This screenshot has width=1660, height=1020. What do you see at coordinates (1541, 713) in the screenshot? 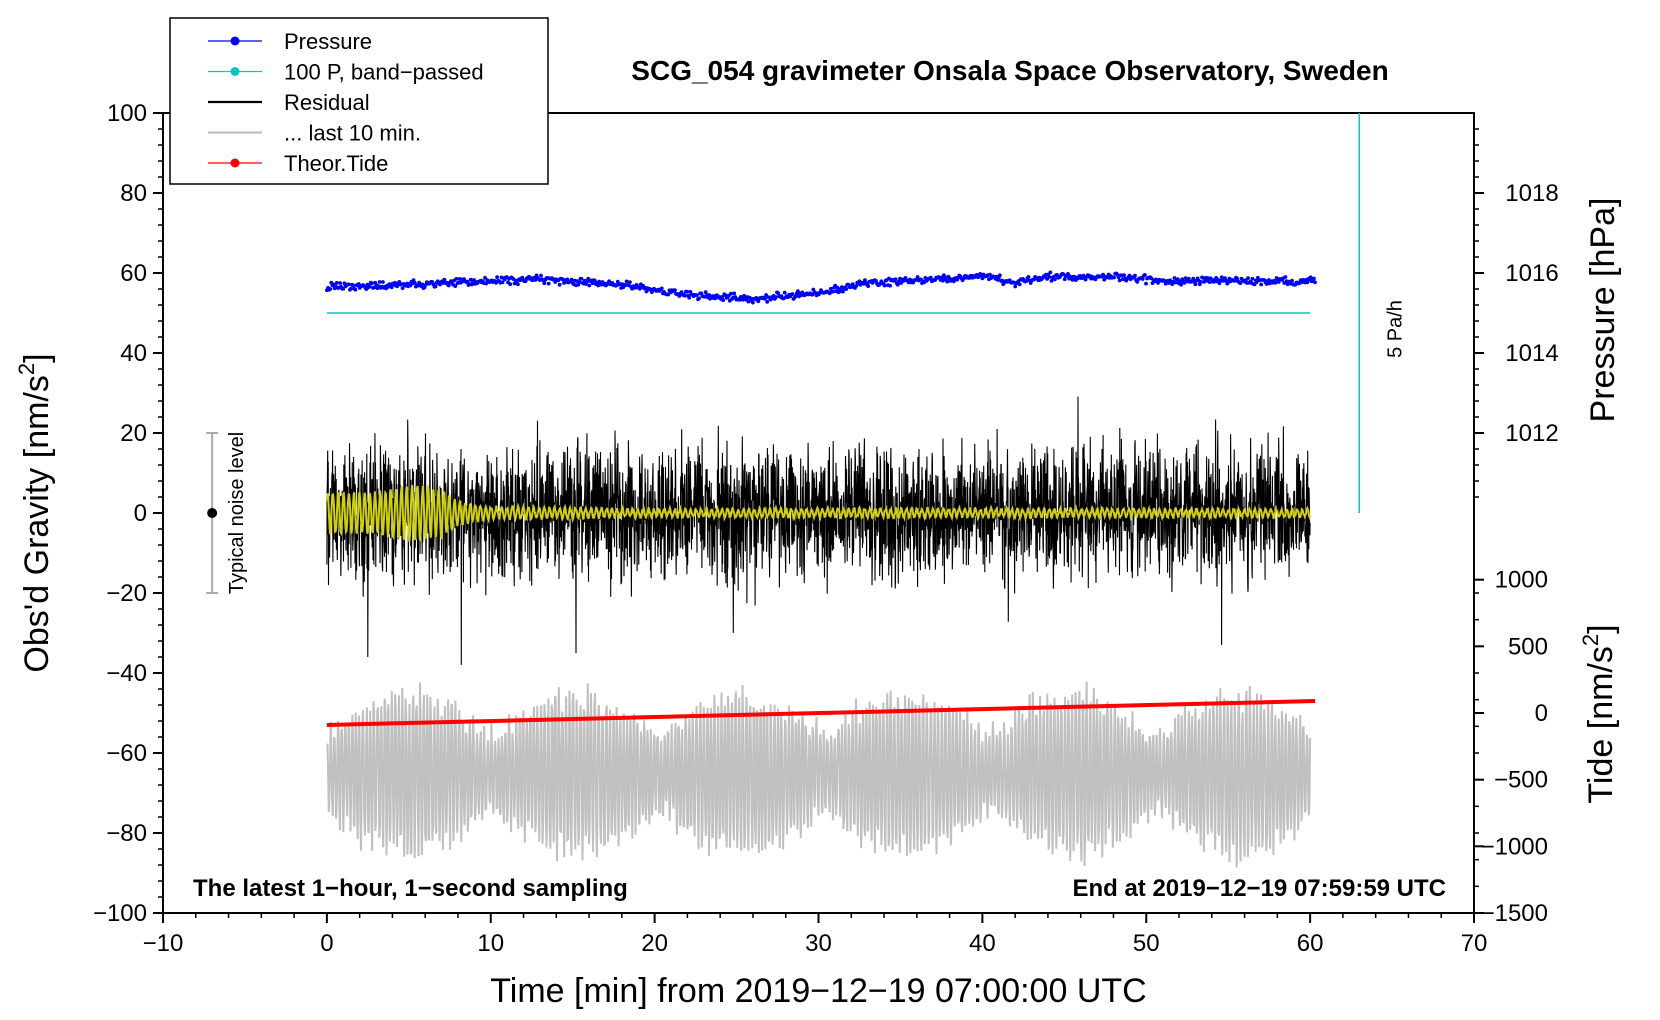
I see `tide-tick-label: 0` at bounding box center [1541, 713].